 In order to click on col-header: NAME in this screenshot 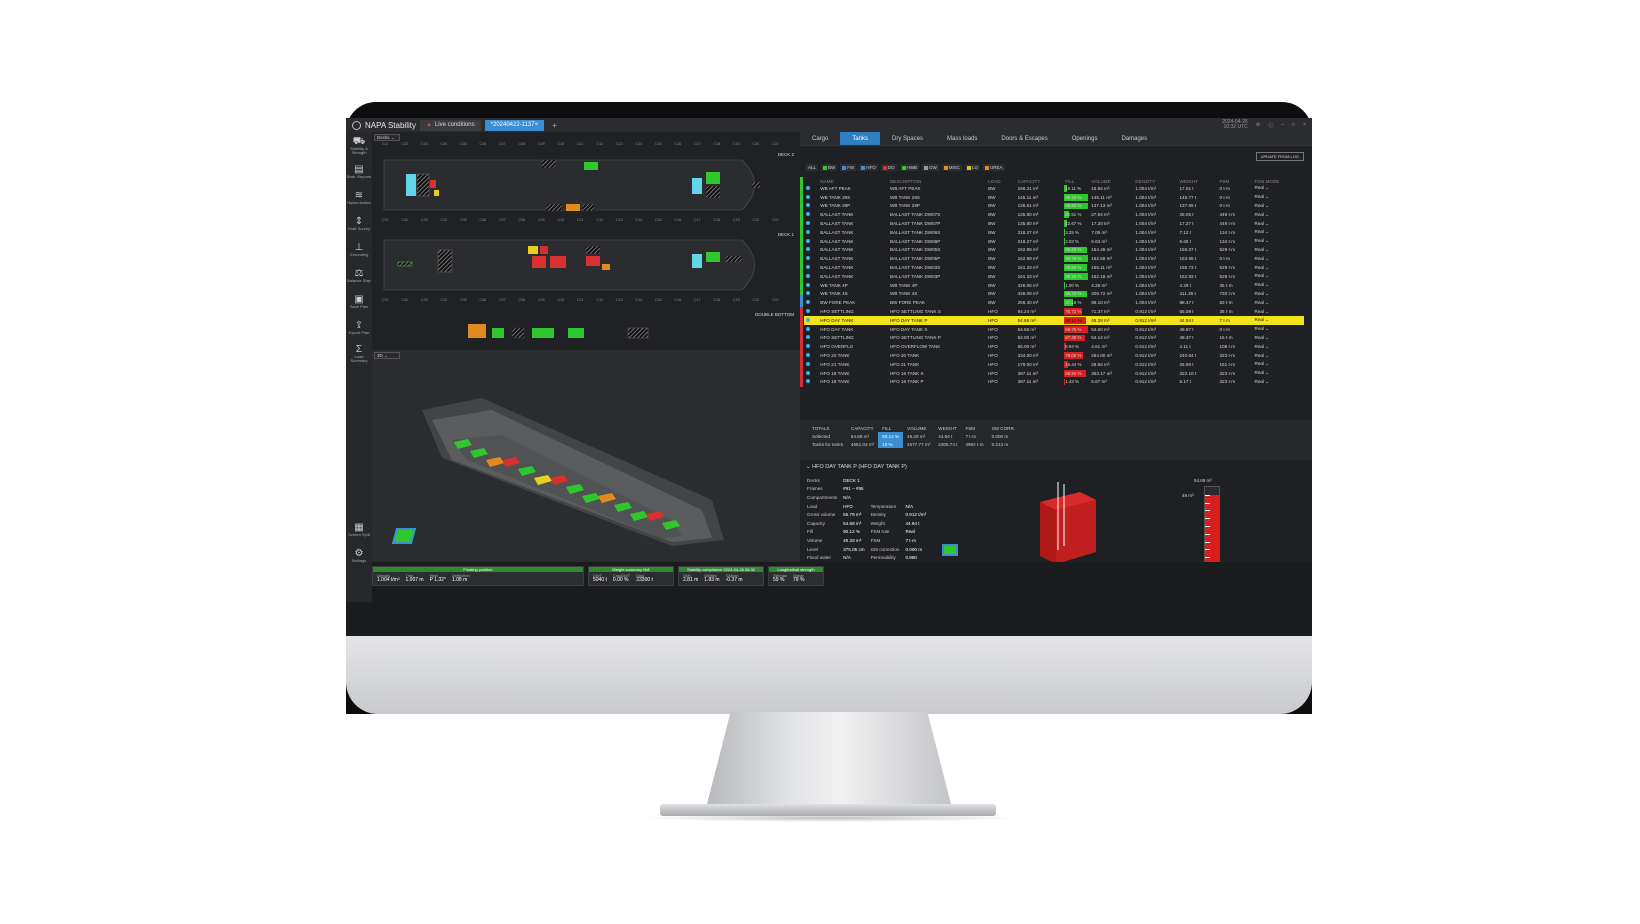, I will do `click(827, 181)`.